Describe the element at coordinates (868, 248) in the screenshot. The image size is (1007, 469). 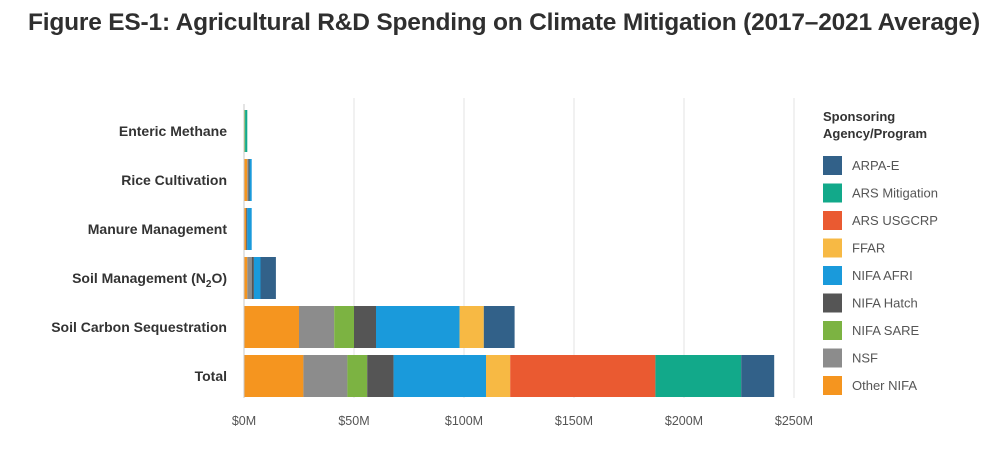
I see `legend-label: FFAR` at that location.